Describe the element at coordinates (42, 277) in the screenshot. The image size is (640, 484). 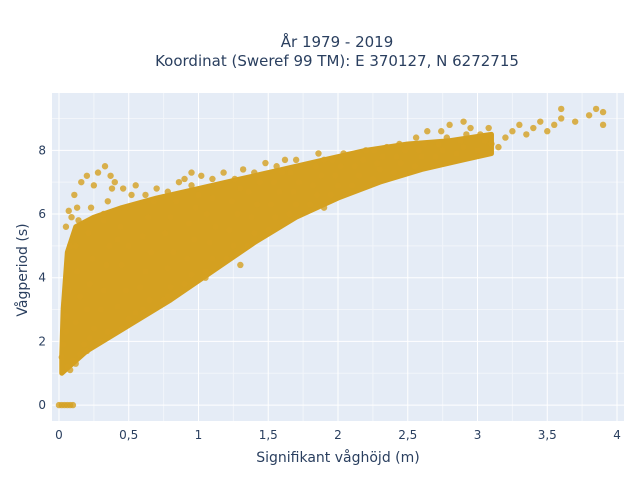
I see `y-tick-labels: 0 2 4 6 8` at that location.